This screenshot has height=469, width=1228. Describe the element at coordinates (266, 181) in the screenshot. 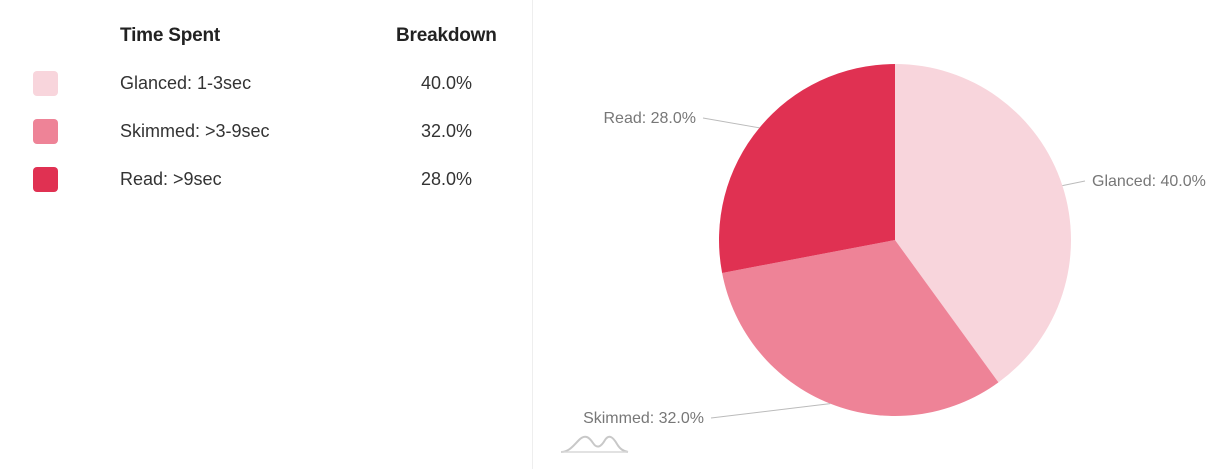

I see `table-row-read: Read: >9sec 28.0%` at that location.